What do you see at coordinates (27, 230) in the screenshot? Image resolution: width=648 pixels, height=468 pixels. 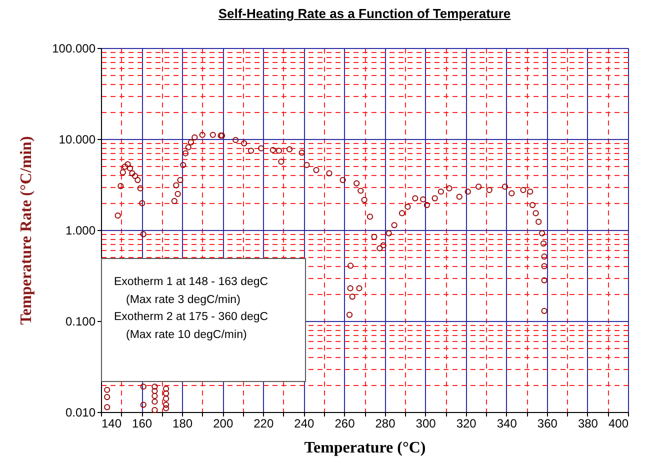 I see `y-axis-title: Temperature Rate (°C/min)` at bounding box center [27, 230].